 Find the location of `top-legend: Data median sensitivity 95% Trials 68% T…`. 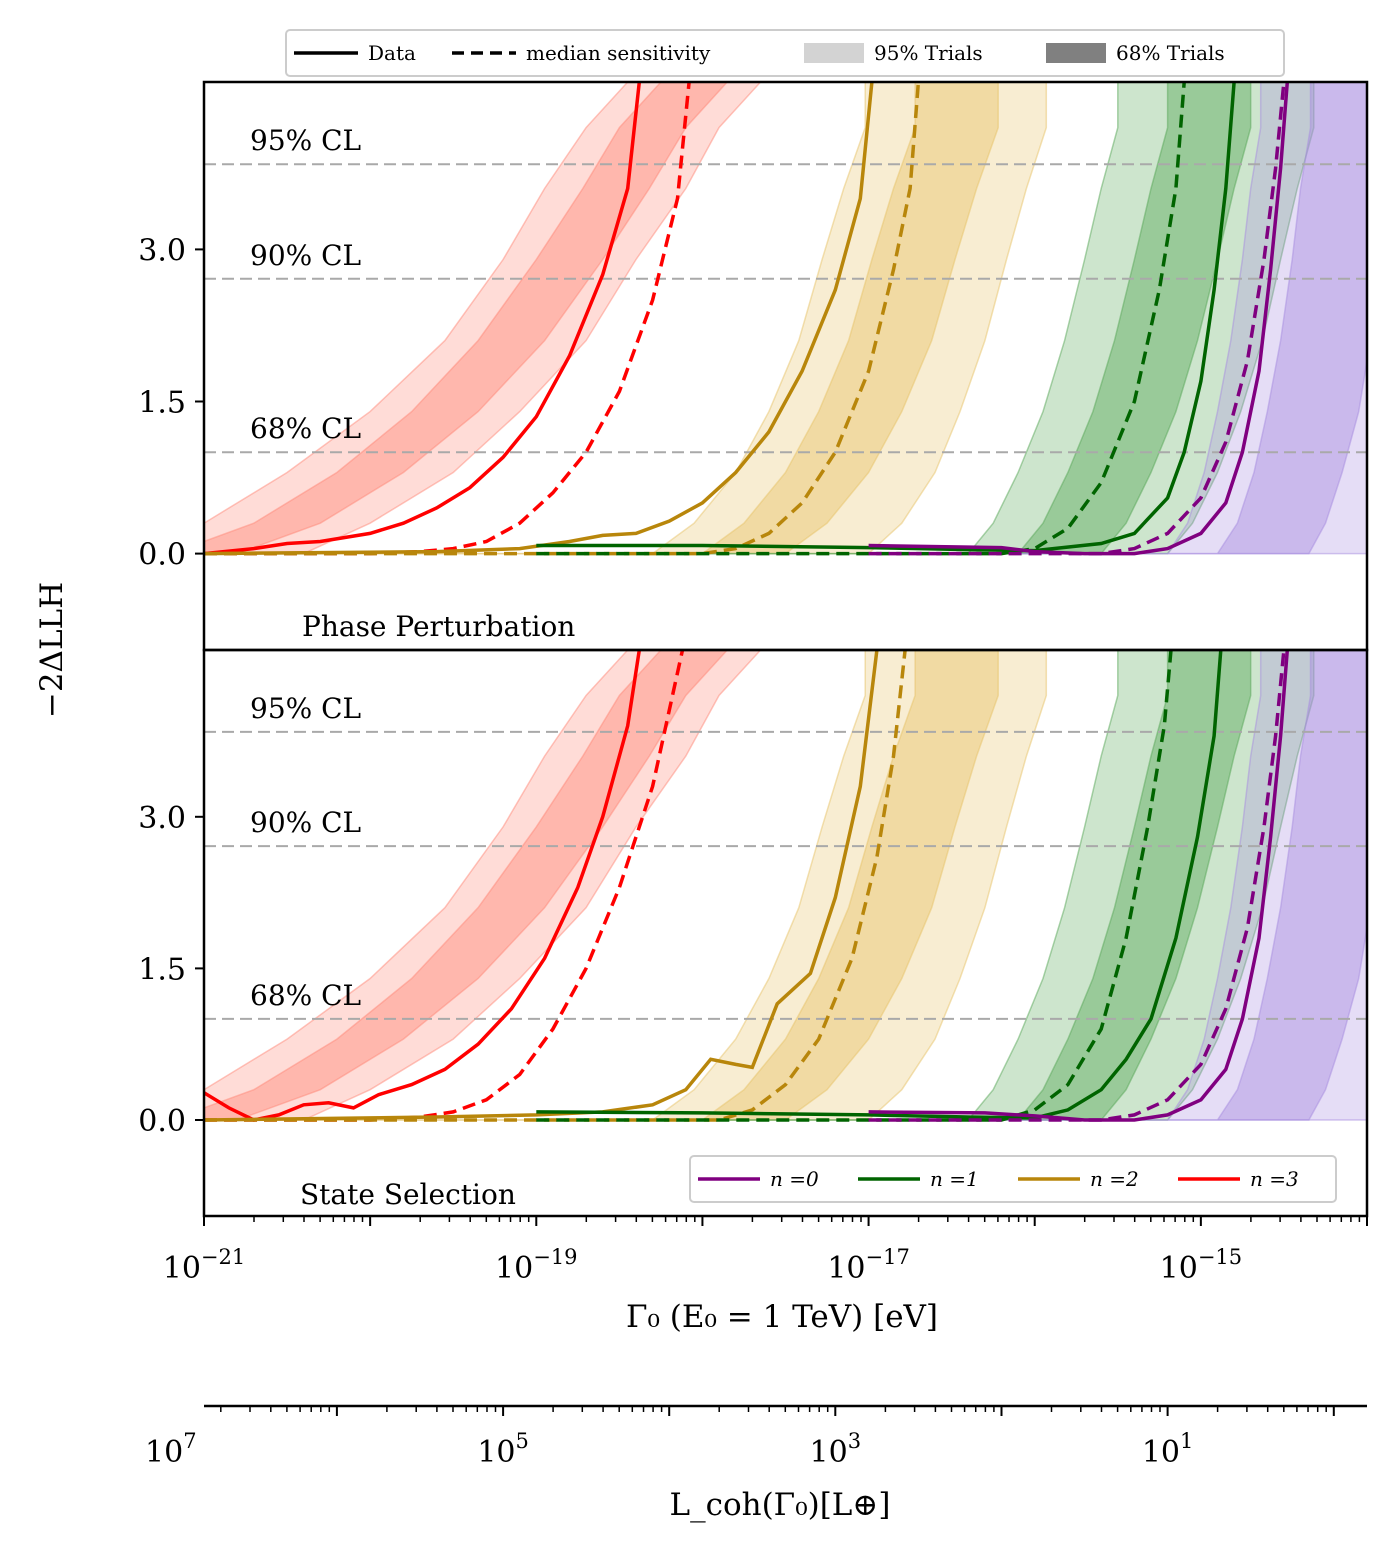

top-legend: Data median sensitivity 95% Trials 68% T… is located at coordinates (785, 53).